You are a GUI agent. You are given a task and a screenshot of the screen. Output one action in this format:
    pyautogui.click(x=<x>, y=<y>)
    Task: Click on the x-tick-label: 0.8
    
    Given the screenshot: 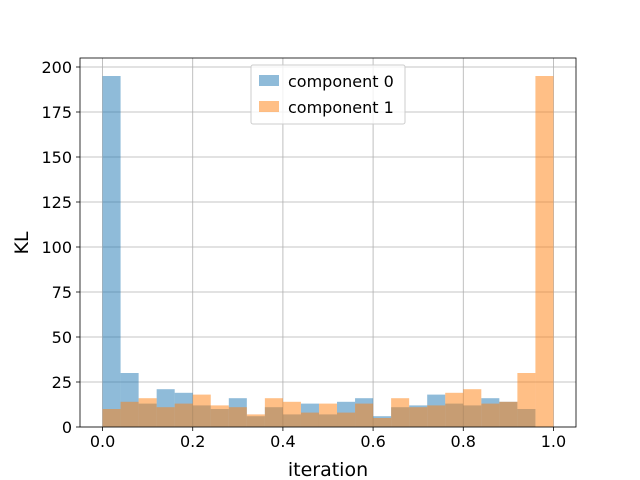 What is the action you would take?
    pyautogui.click(x=463, y=441)
    